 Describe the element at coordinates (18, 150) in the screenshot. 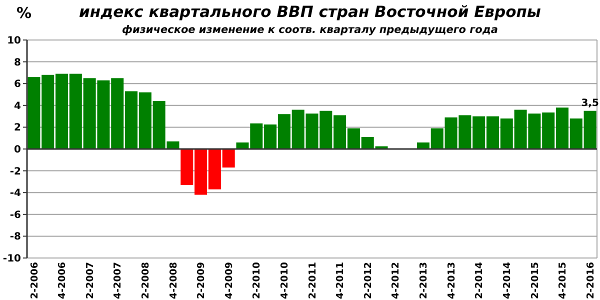

I see `y-tick-label: 0` at that location.